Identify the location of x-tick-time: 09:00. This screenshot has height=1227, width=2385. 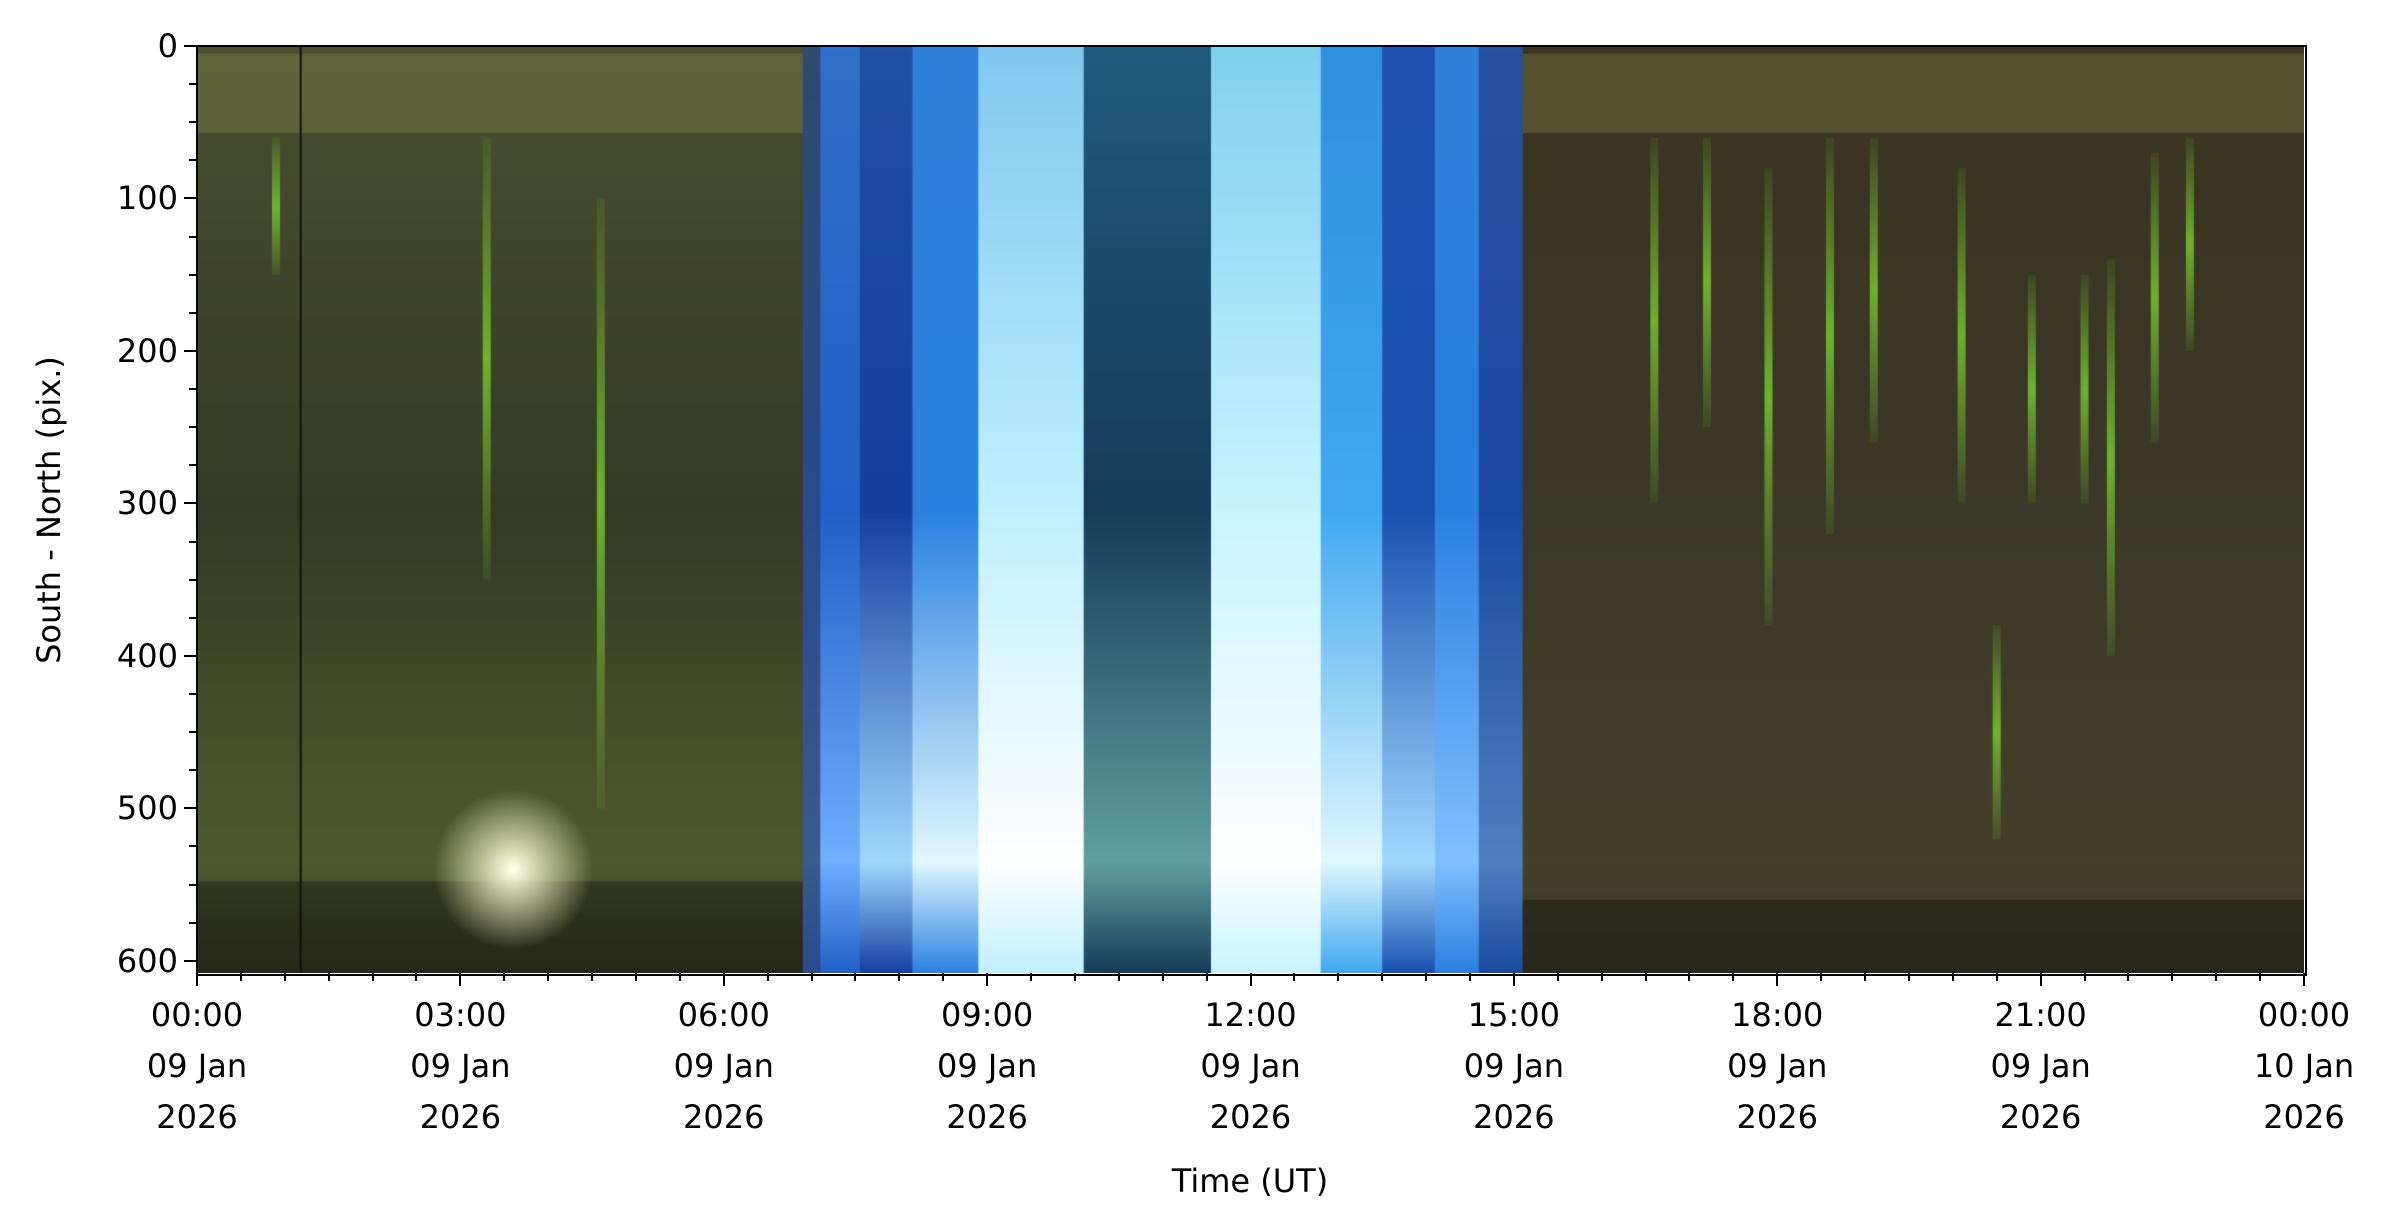
(987, 1015).